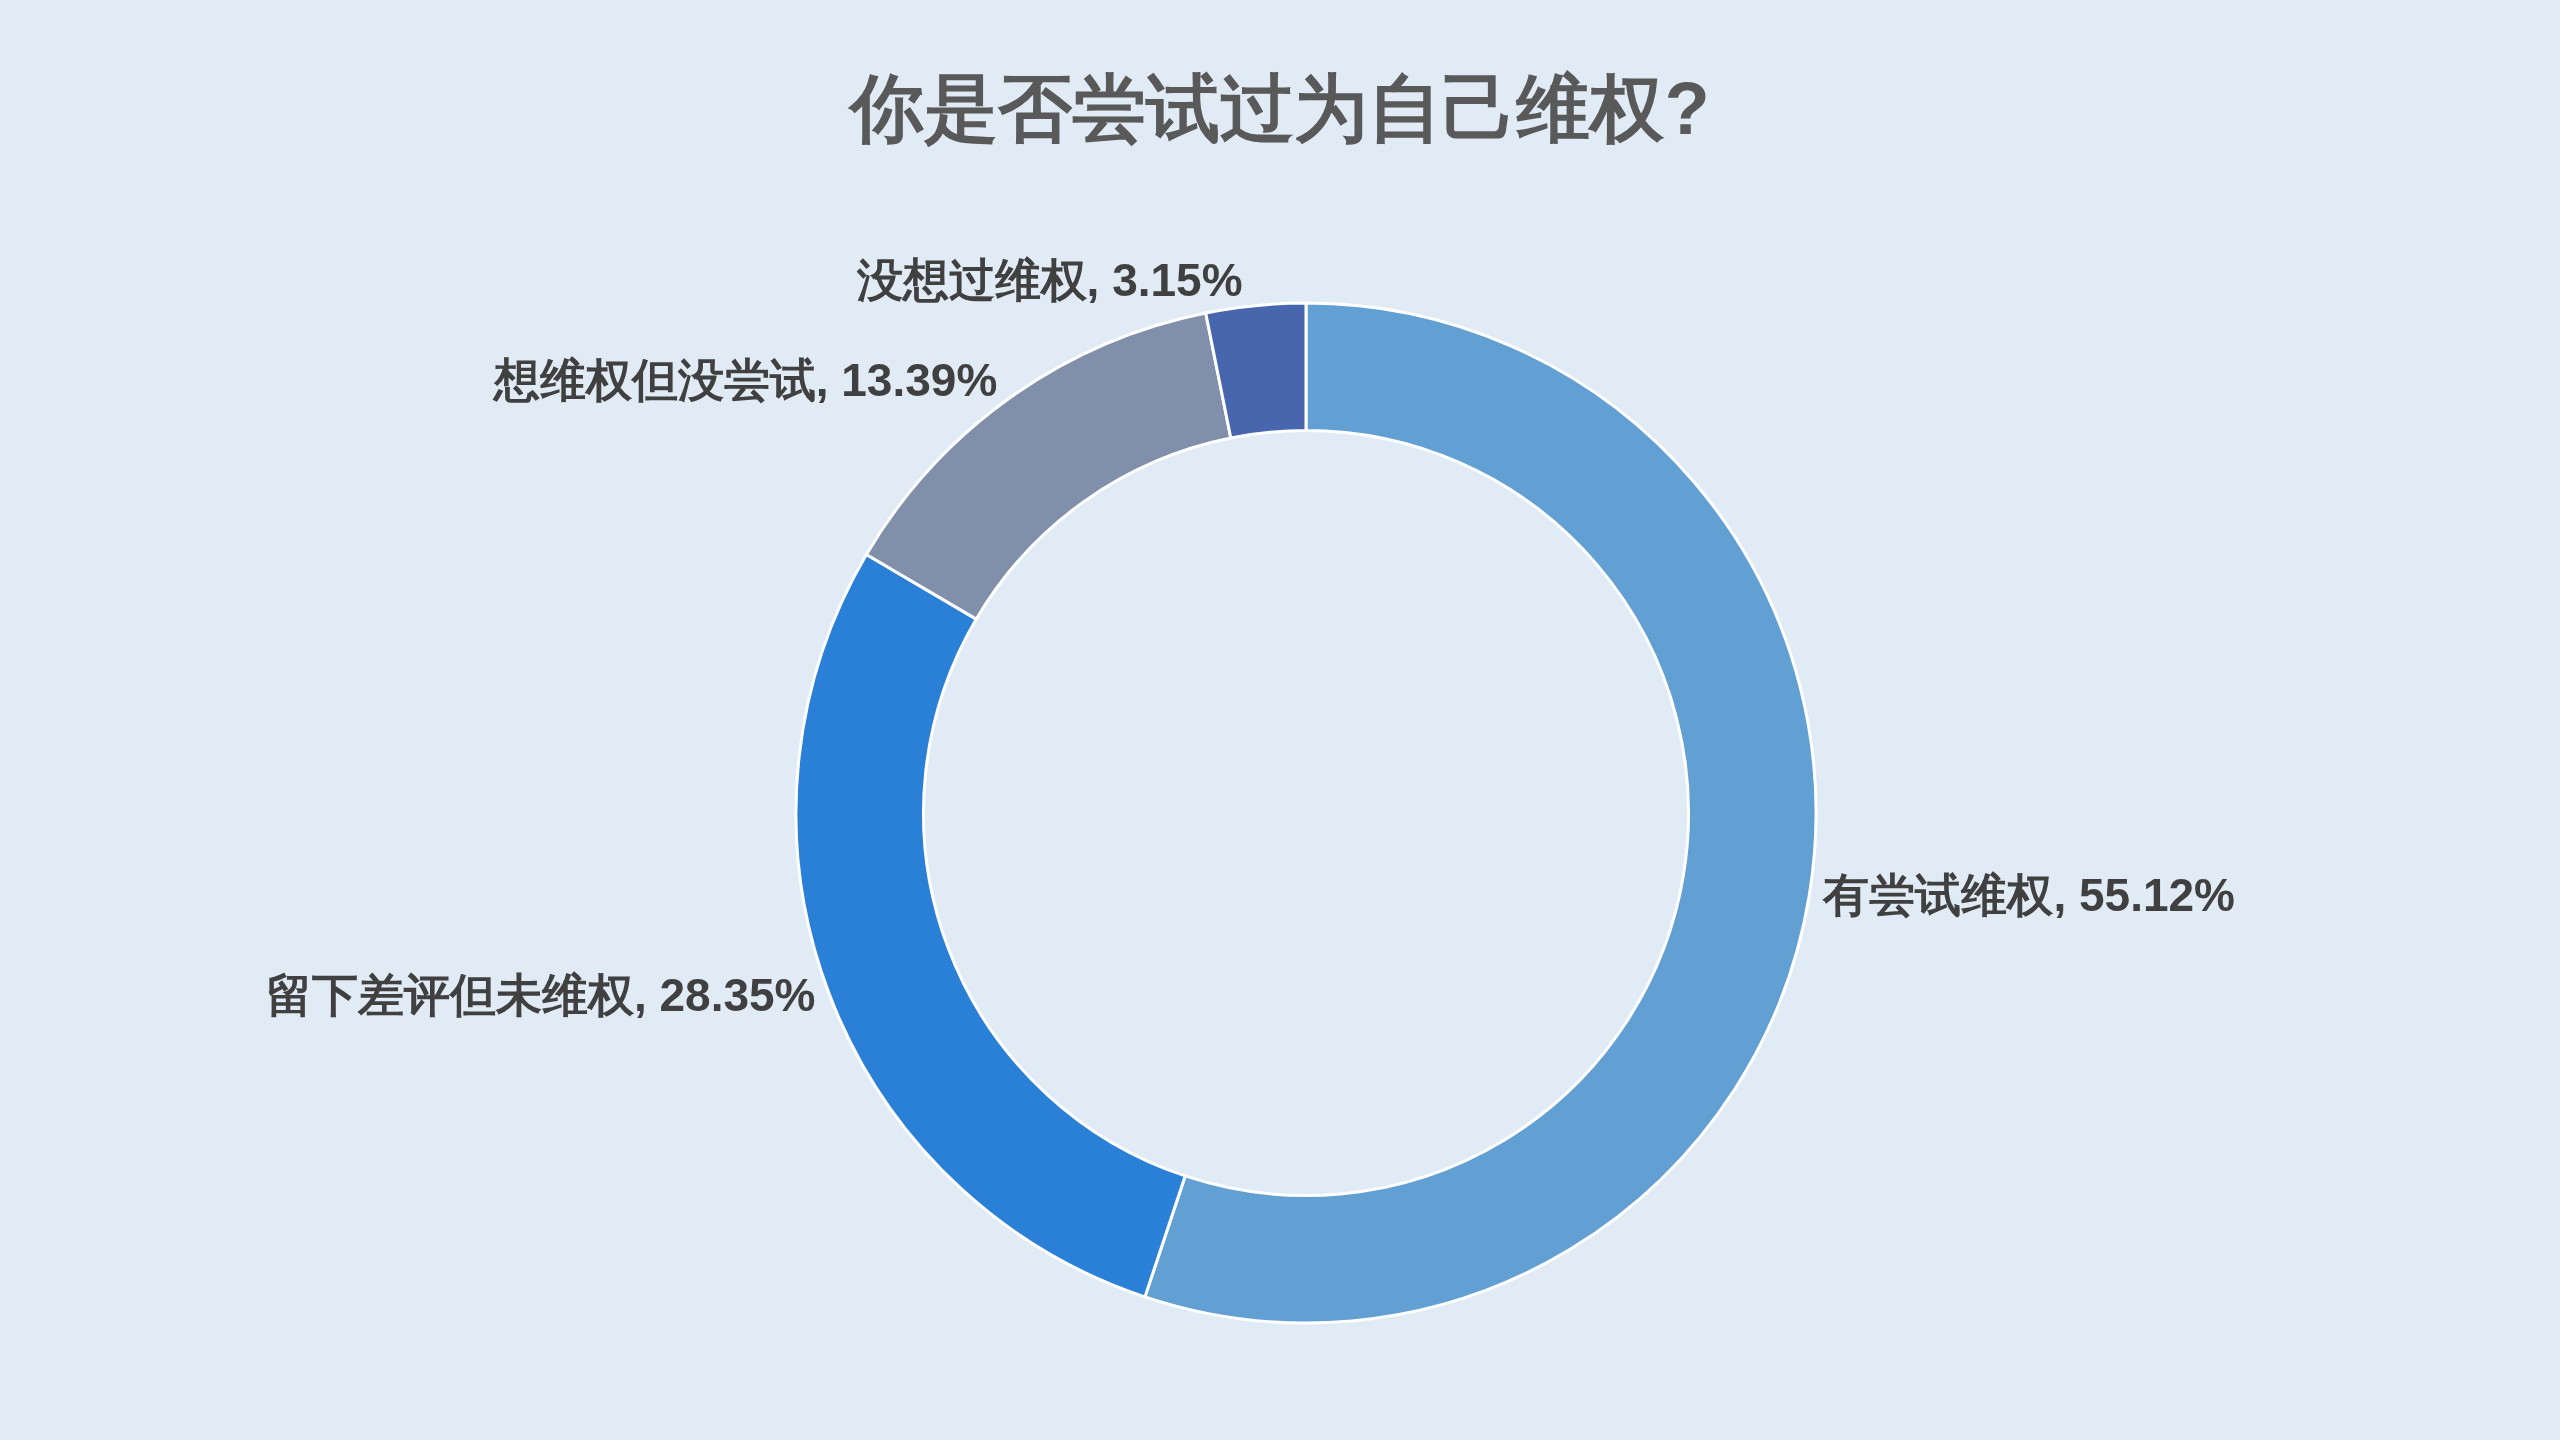  I want to click on chart-title: 你是否尝试过为自己维权?, so click(1278, 108).